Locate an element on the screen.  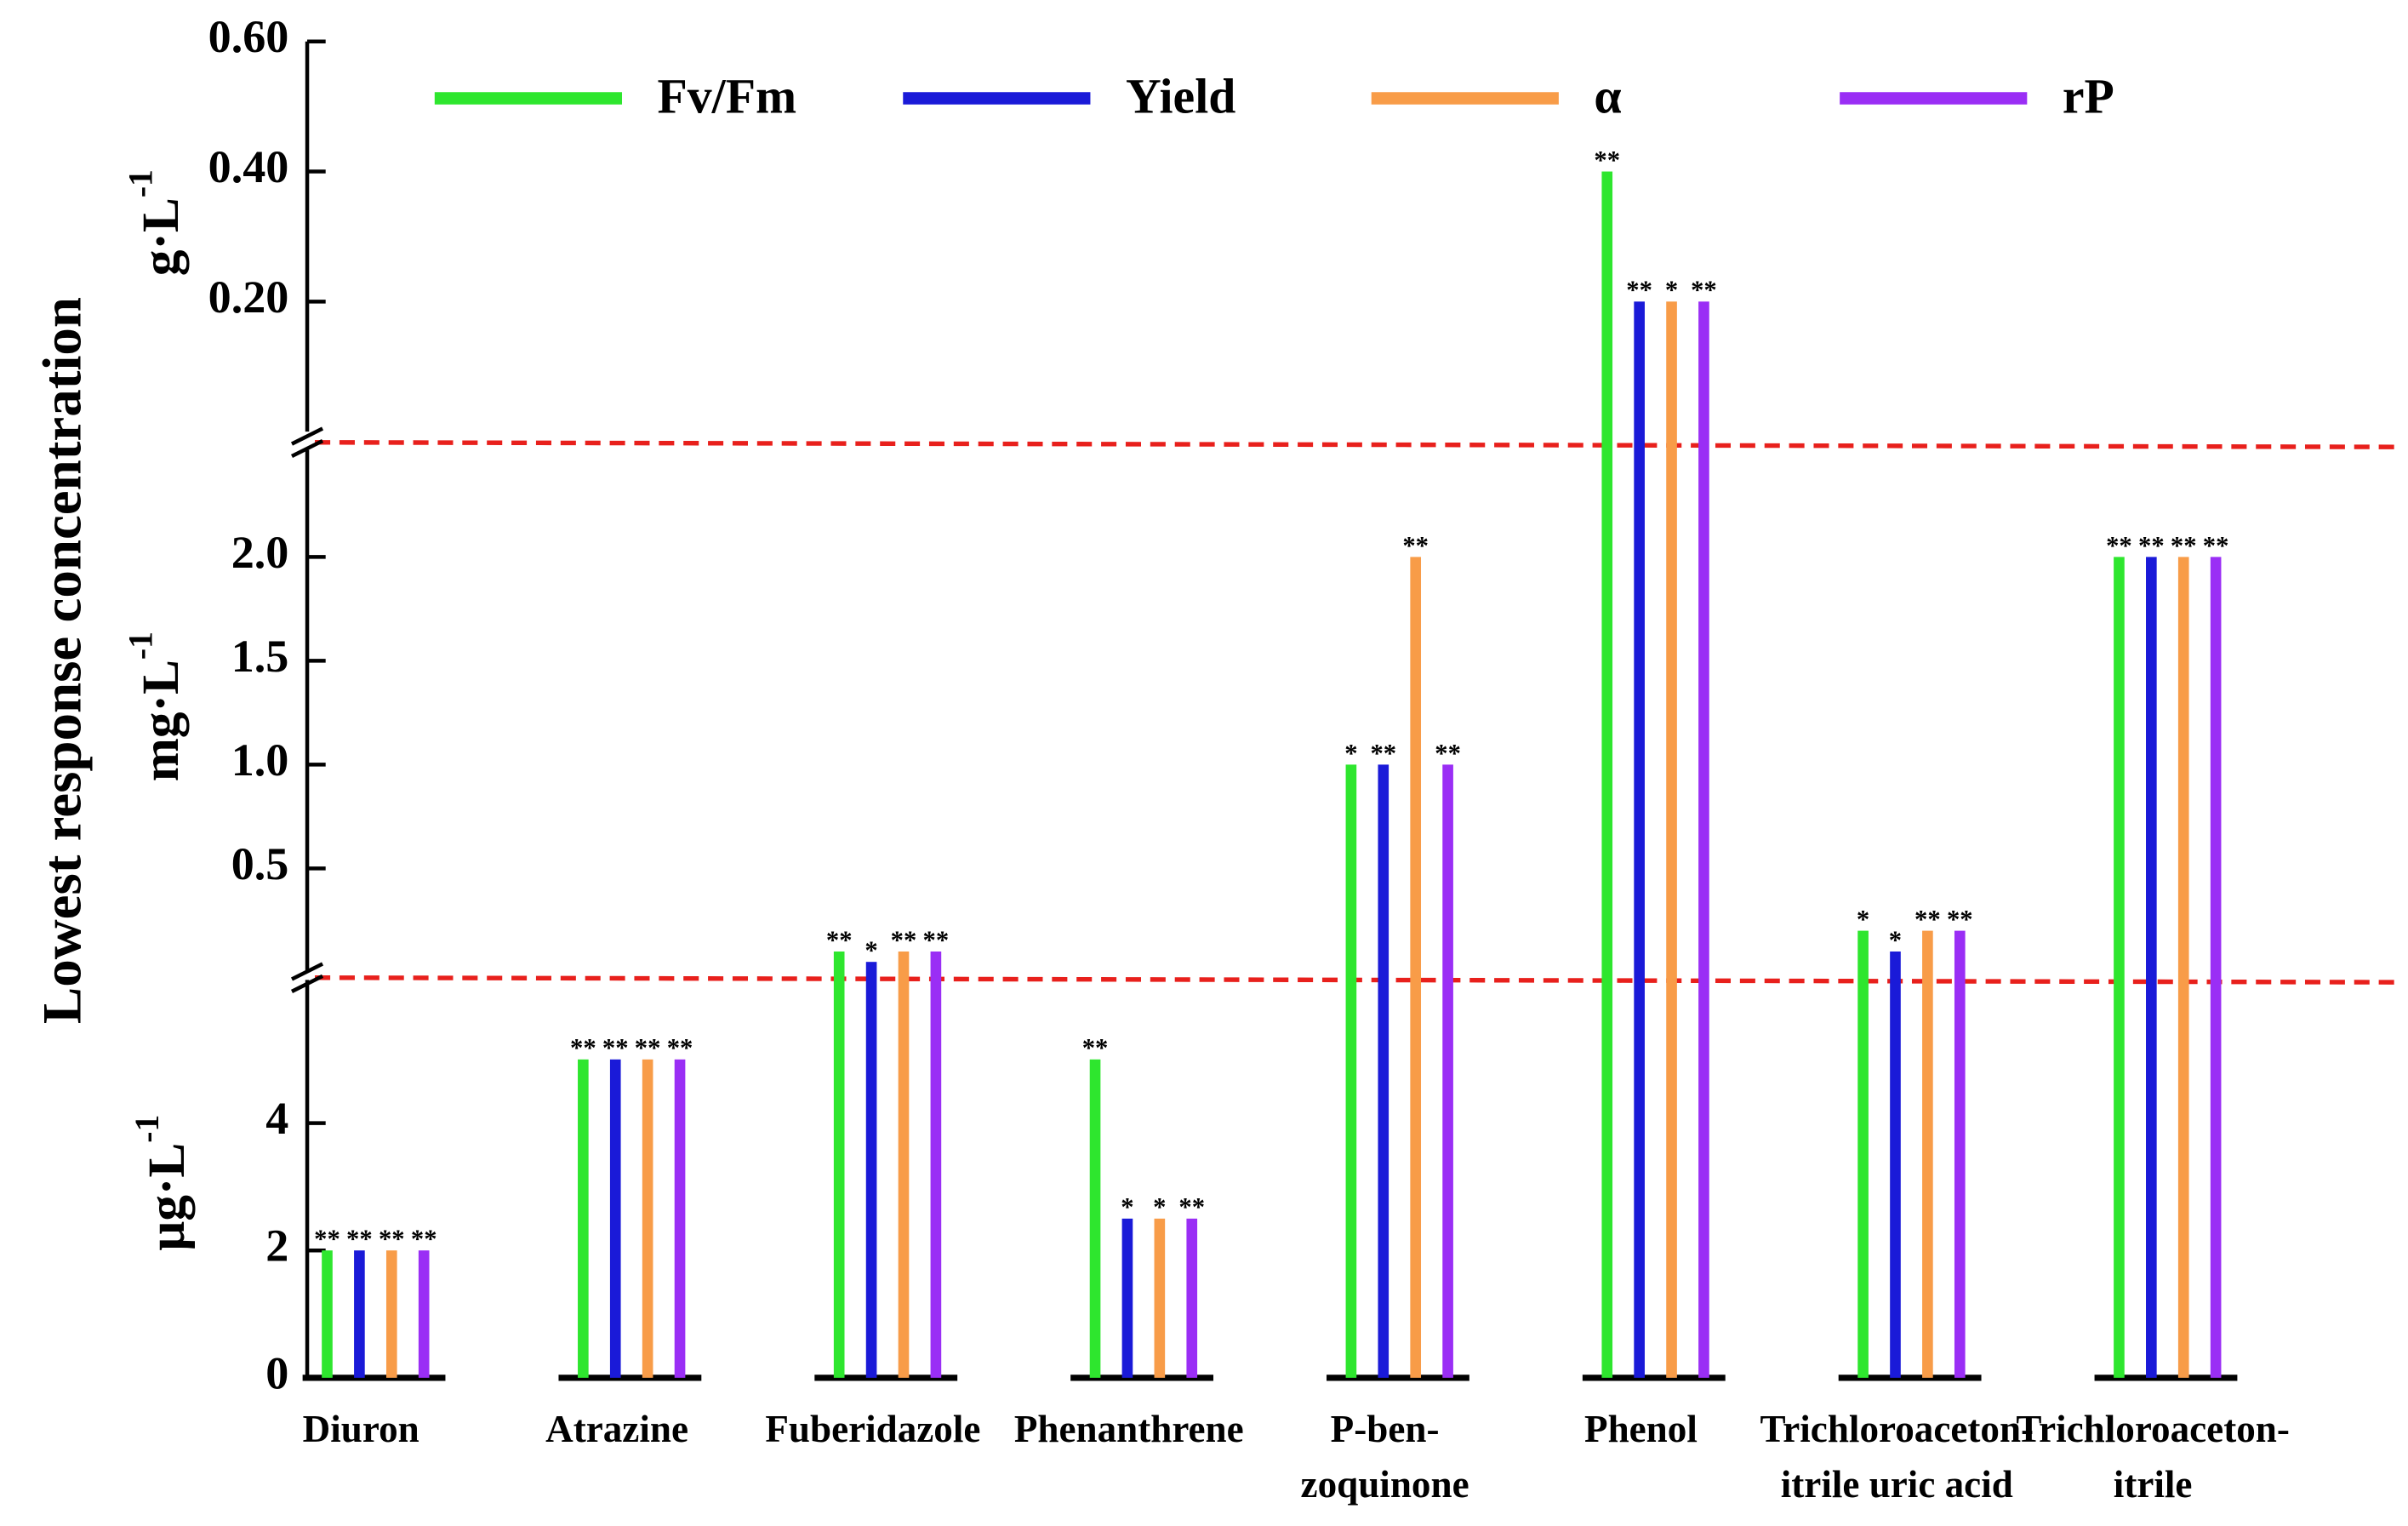
legend-label: rP is located at coordinates (2088, 96).